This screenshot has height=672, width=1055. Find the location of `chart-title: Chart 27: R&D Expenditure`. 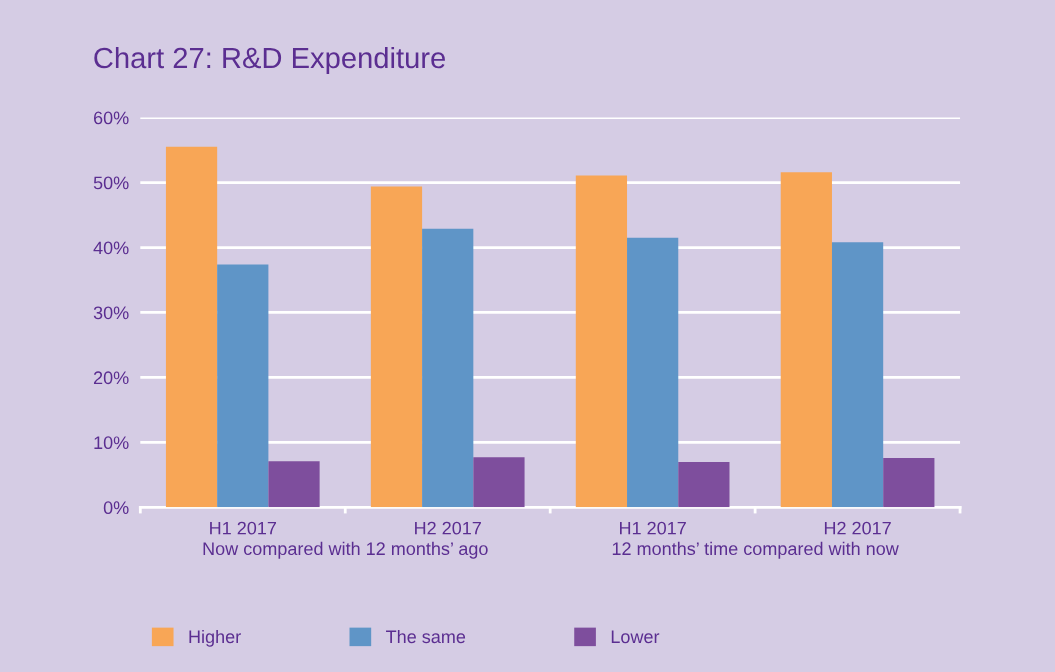

chart-title: Chart 27: R&D Expenditure is located at coordinates (269, 60).